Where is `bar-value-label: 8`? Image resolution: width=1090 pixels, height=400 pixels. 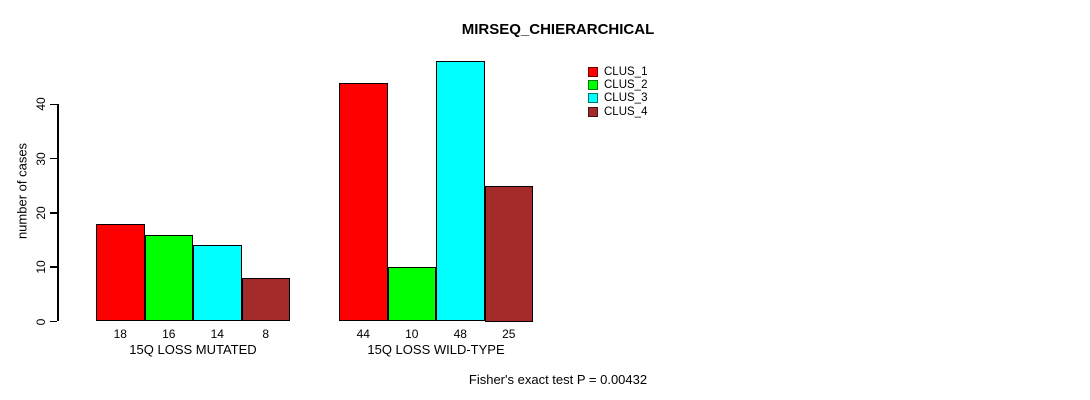
bar-value-label: 8 is located at coordinates (266, 334).